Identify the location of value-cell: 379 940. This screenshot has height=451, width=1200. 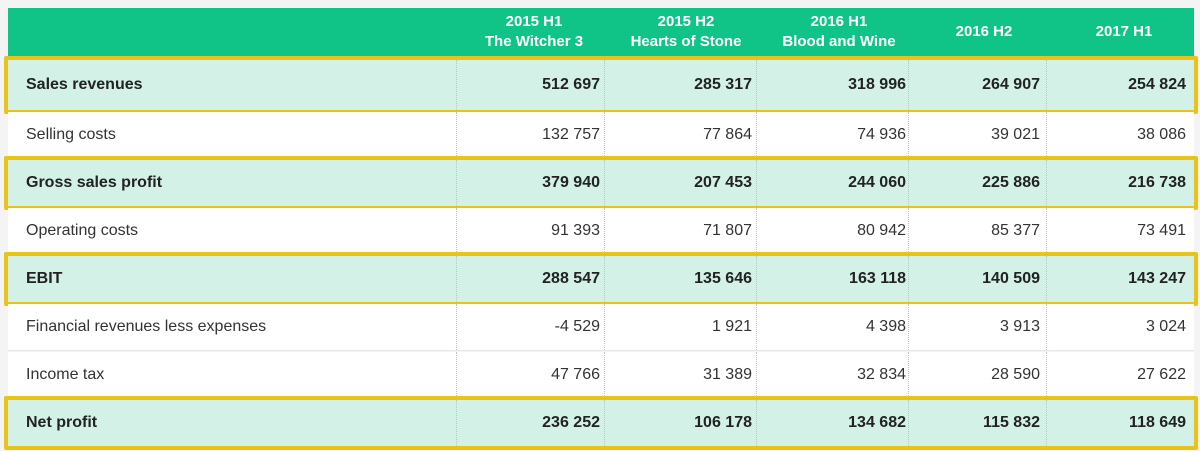
(571, 182).